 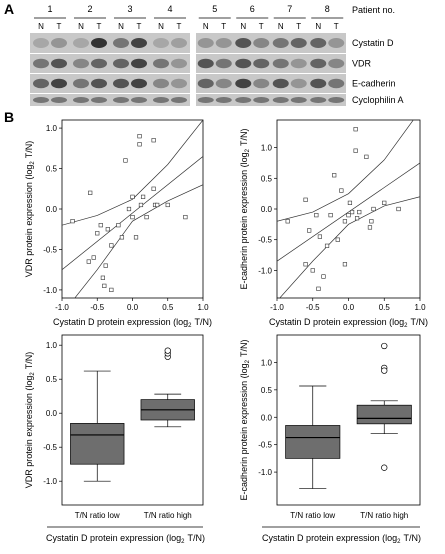 I want to click on patient-number: 2, so click(x=89, y=9).